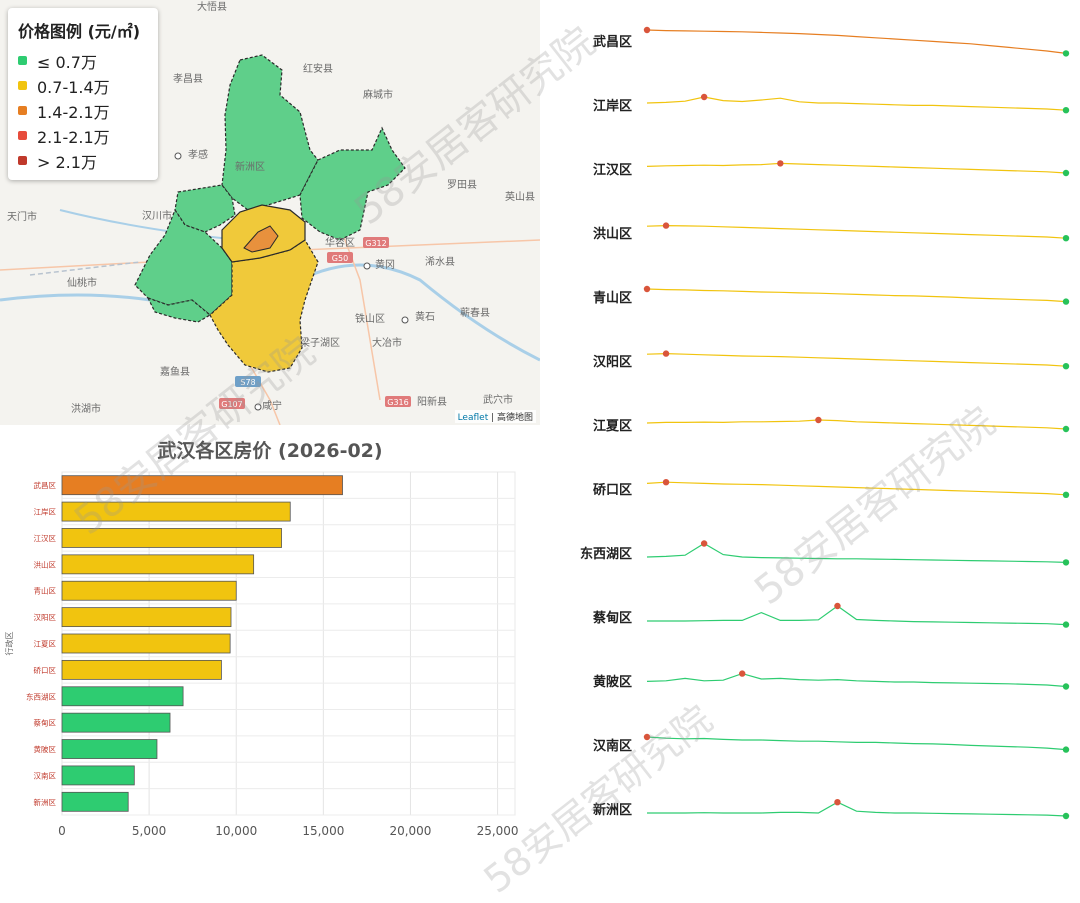 Image resolution: width=1080 pixels, height=903 pixels. What do you see at coordinates (856, 424) in the screenshot?
I see `sparkline-江夏区` at bounding box center [856, 424].